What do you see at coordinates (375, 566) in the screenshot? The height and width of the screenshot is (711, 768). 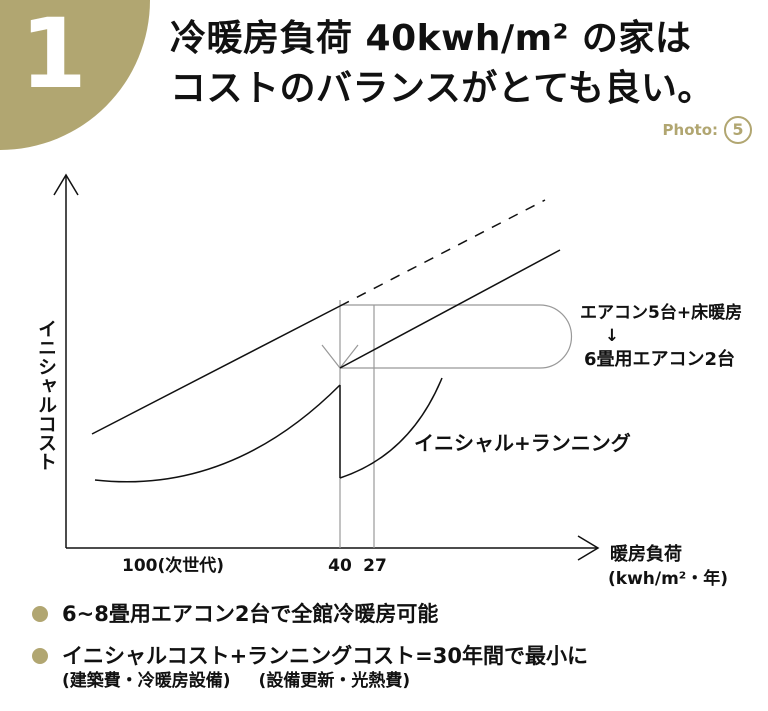 I see `tick-label-27: 27` at bounding box center [375, 566].